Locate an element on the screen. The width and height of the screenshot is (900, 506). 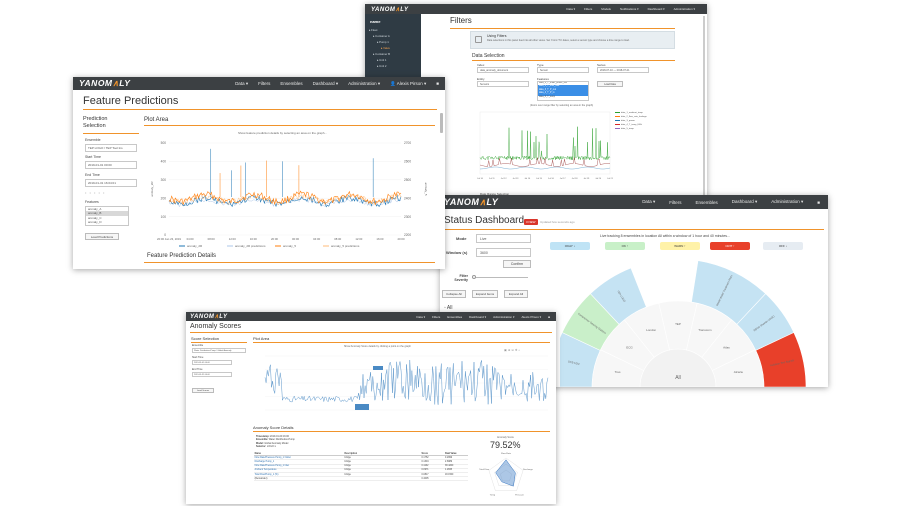
load-data-button: Load Data is located at coordinates (610, 84).